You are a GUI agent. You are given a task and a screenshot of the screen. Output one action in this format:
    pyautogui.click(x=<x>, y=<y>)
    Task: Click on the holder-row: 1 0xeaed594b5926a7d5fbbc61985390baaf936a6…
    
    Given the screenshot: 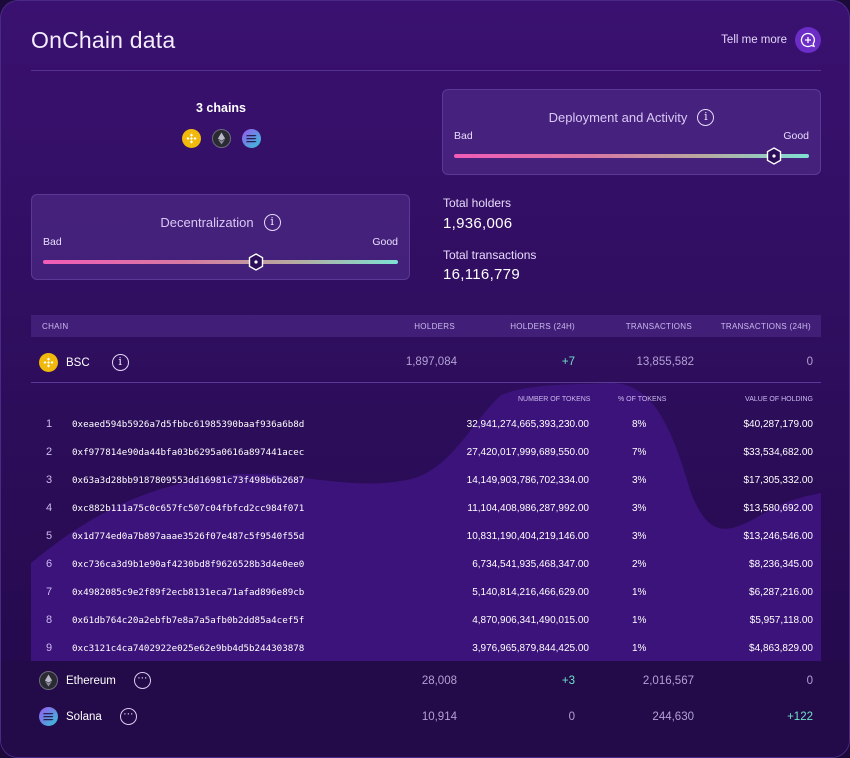 What is the action you would take?
    pyautogui.click(x=426, y=425)
    